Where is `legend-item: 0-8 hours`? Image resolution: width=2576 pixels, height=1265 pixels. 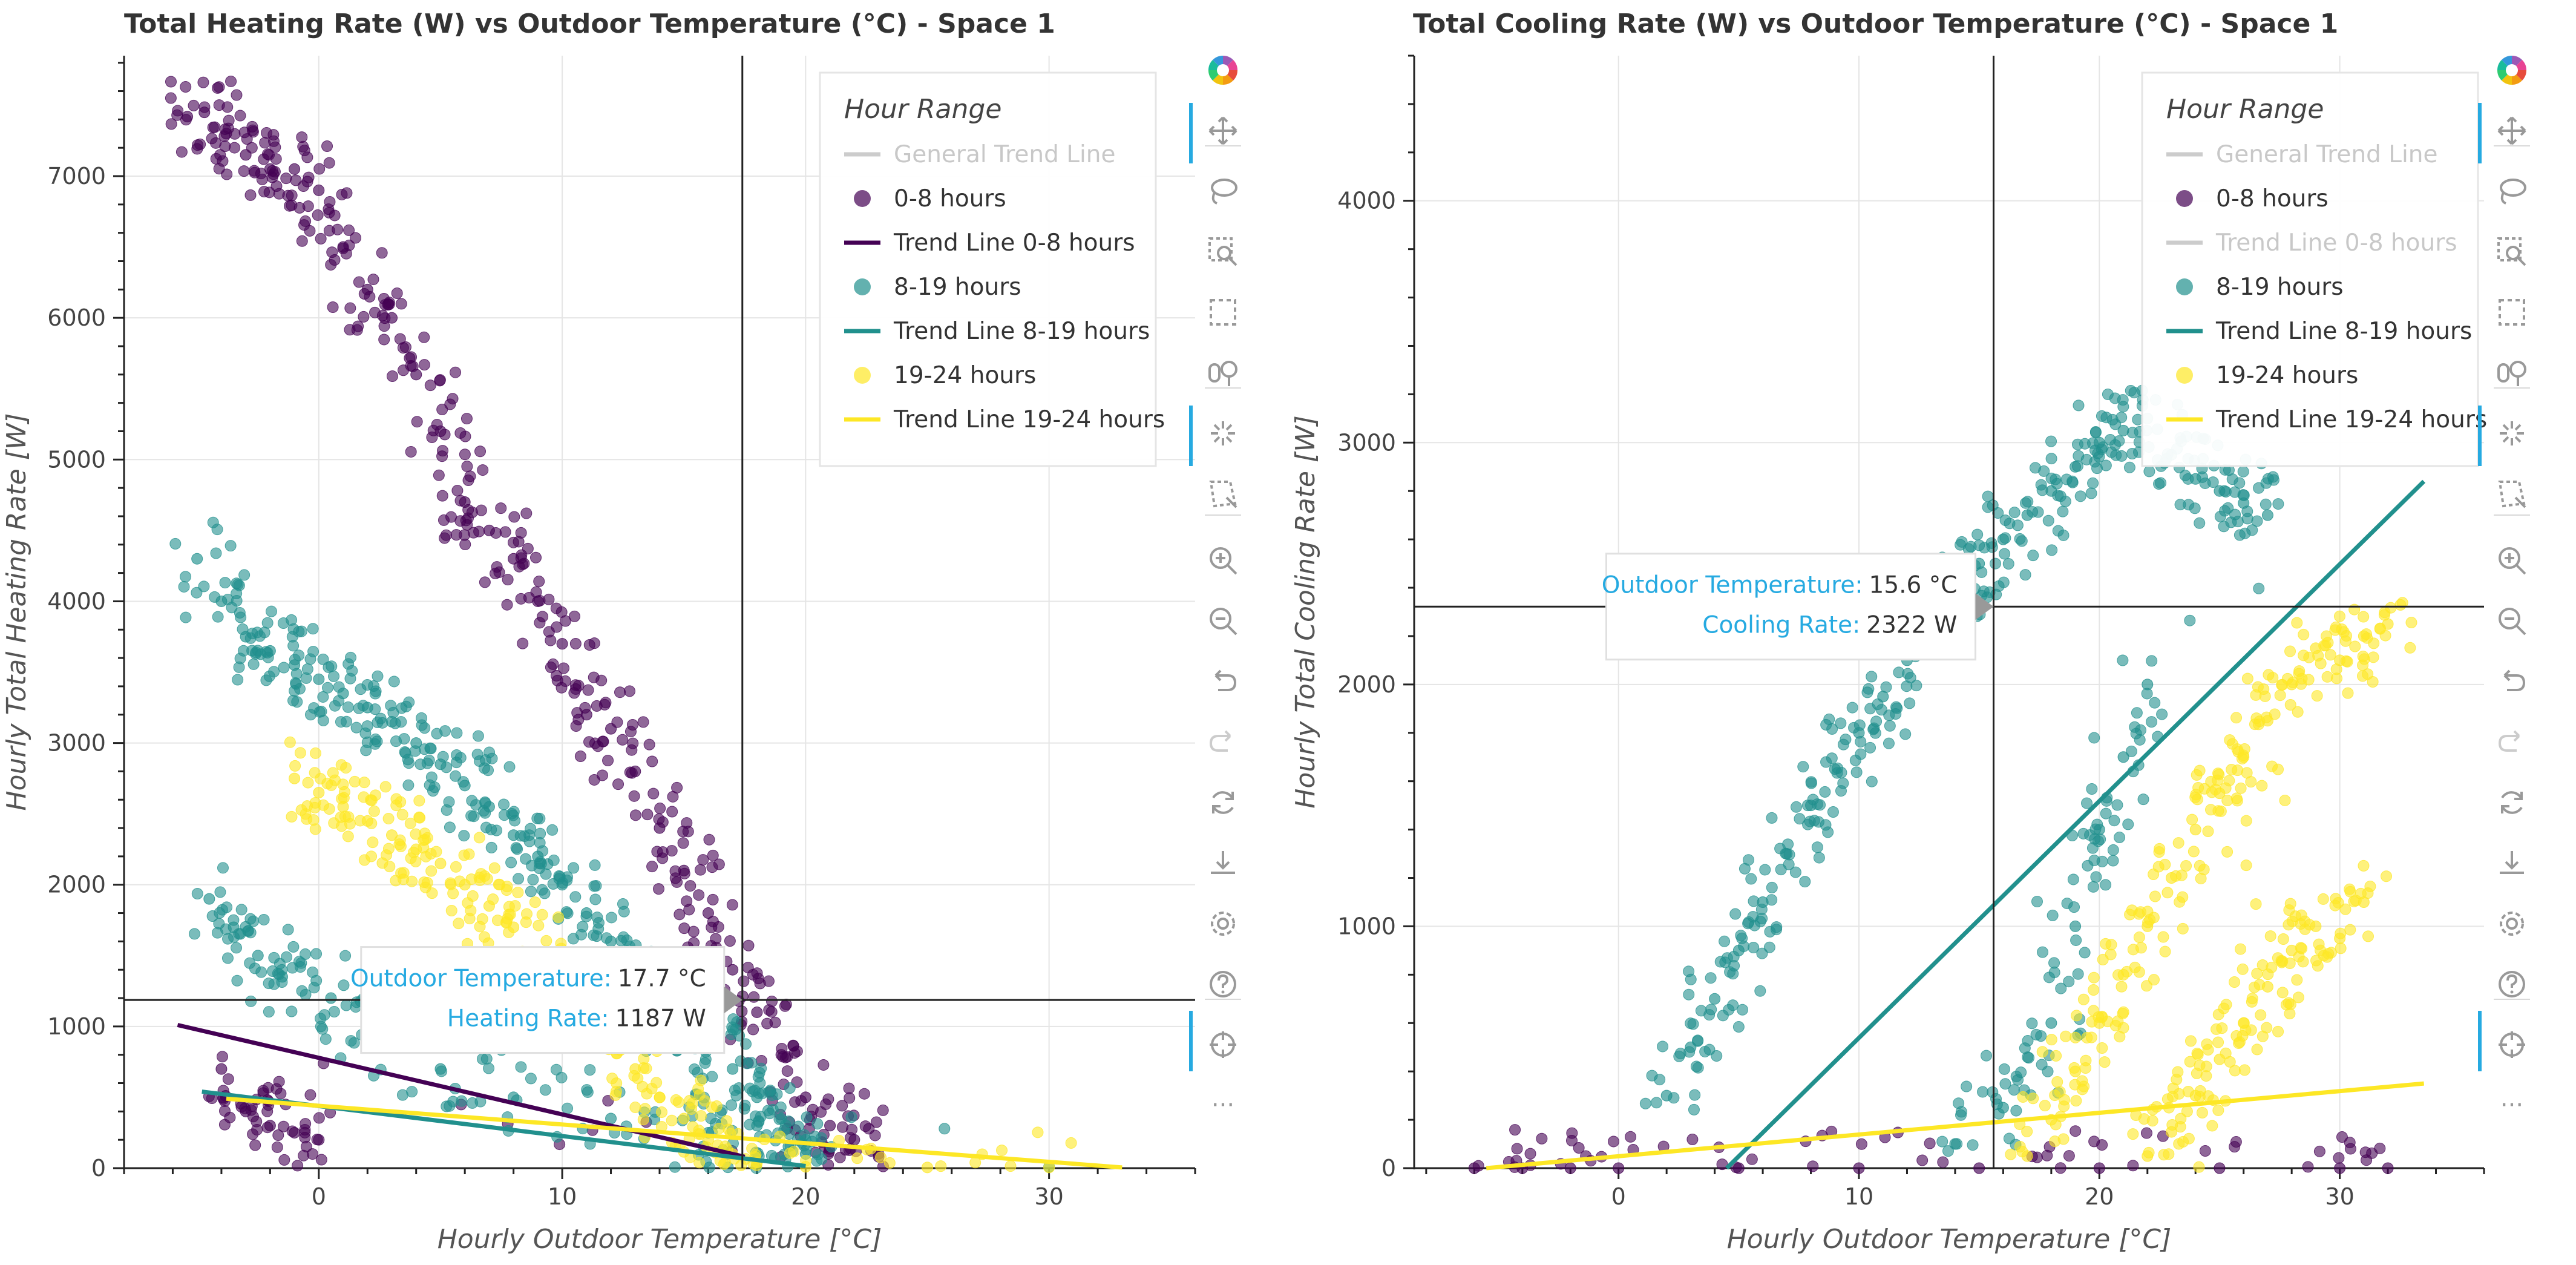
legend-item: 0-8 hours is located at coordinates (2272, 198).